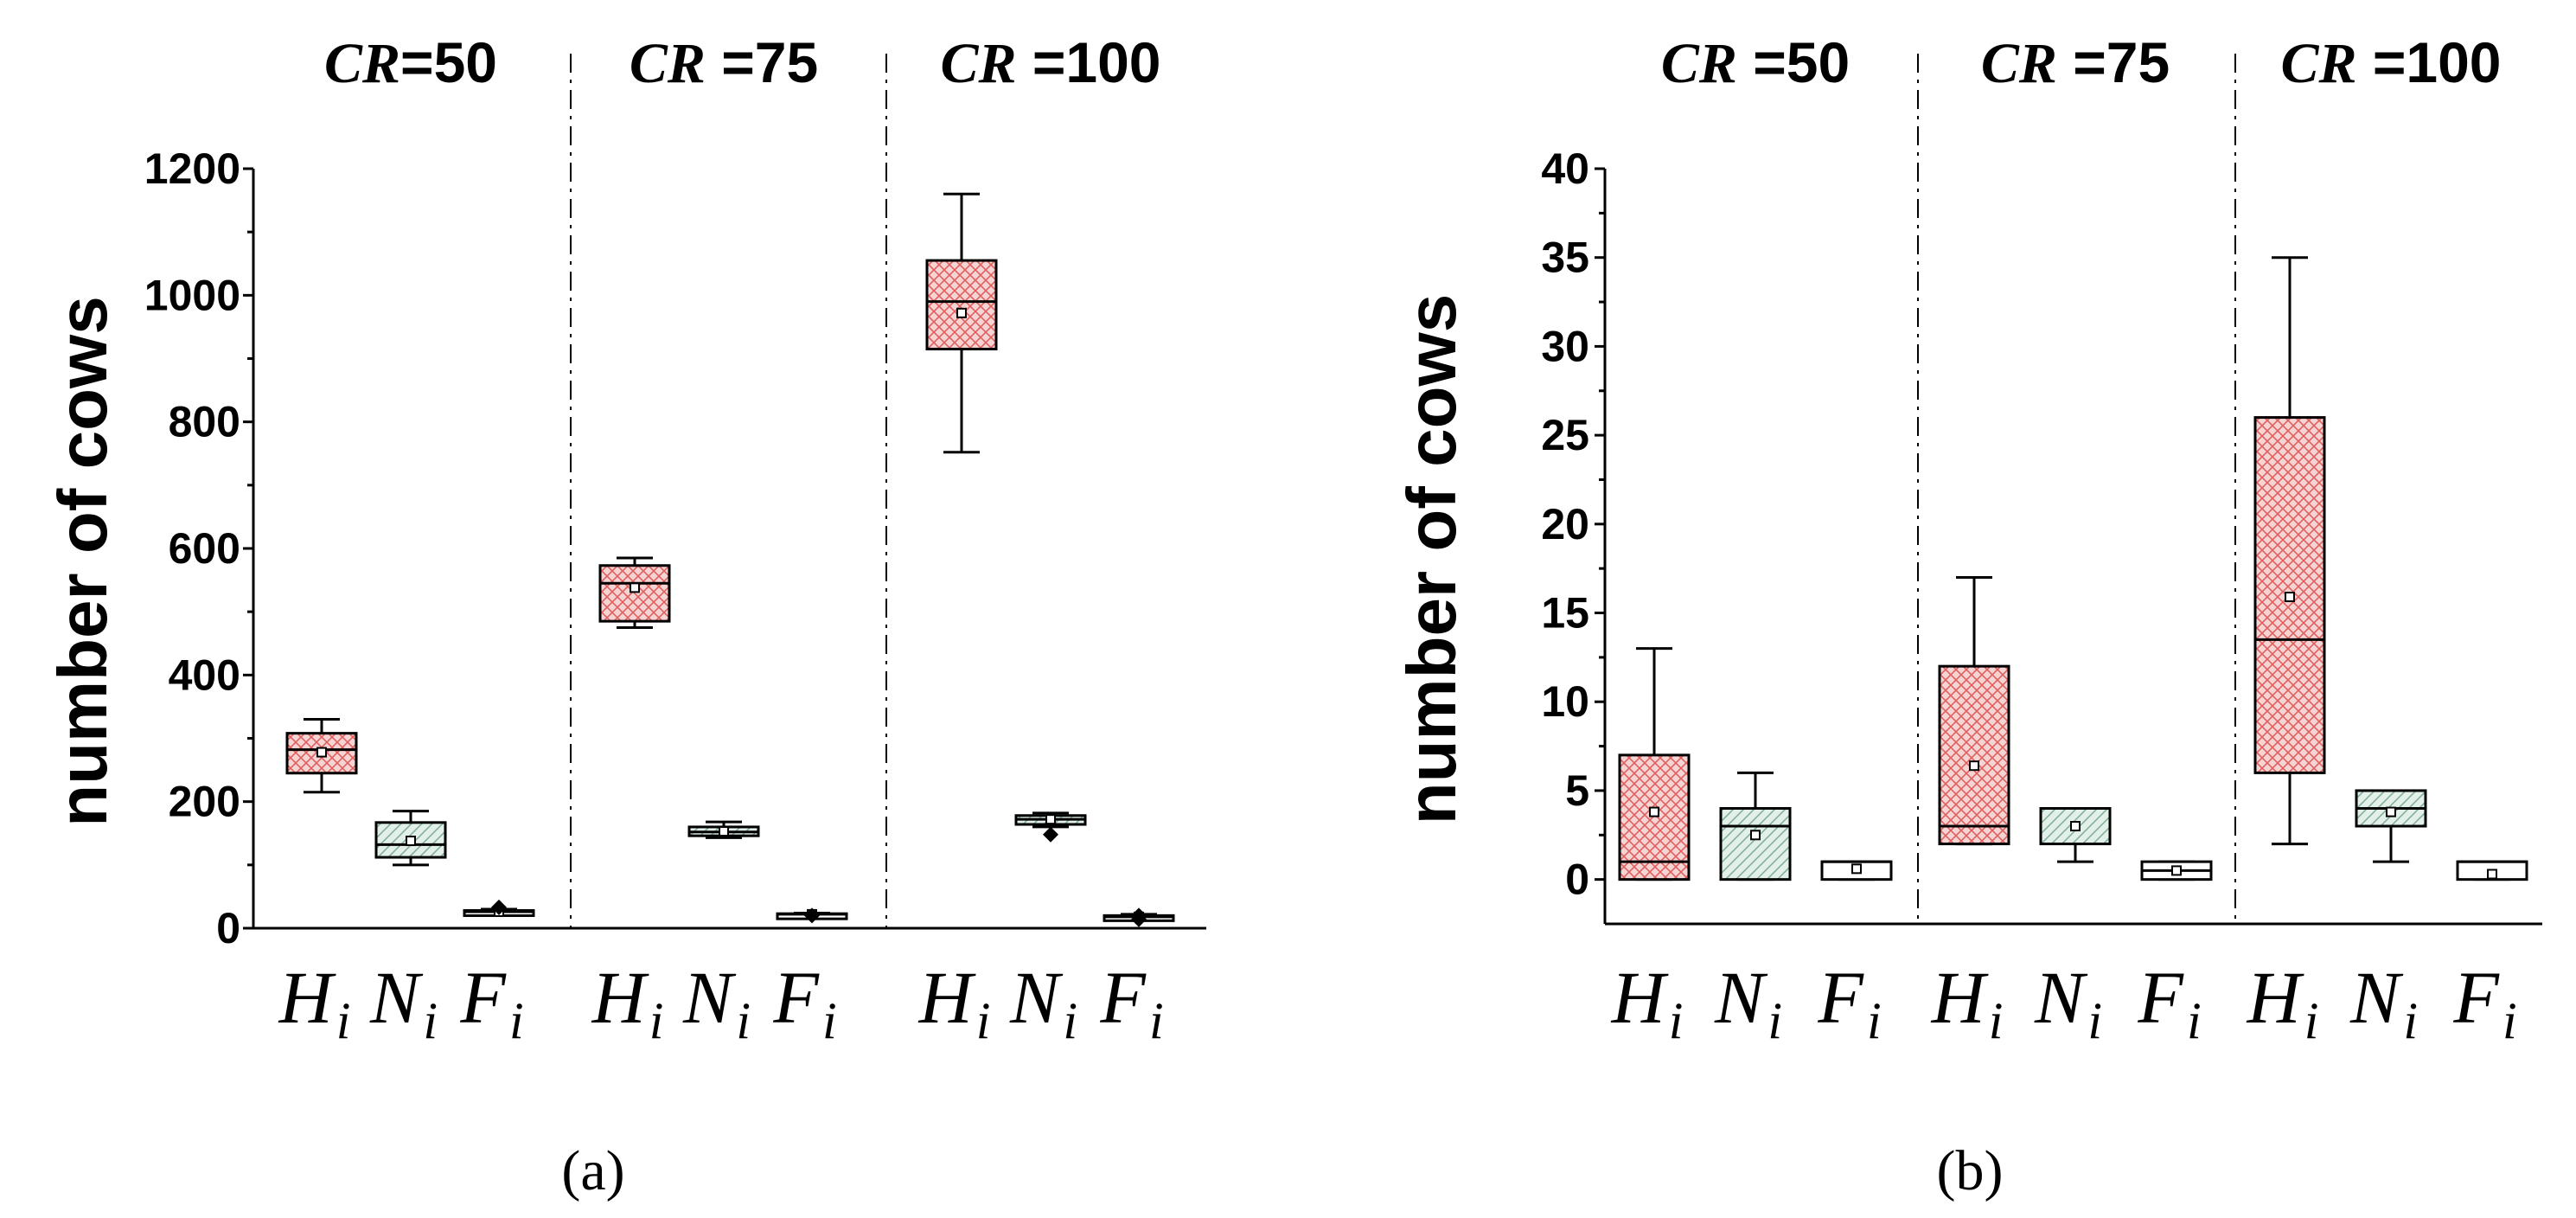 Image resolution: width=2576 pixels, height=1218 pixels. Describe the element at coordinates (1565, 258) in the screenshot. I see `y-tick-label: 35` at that location.